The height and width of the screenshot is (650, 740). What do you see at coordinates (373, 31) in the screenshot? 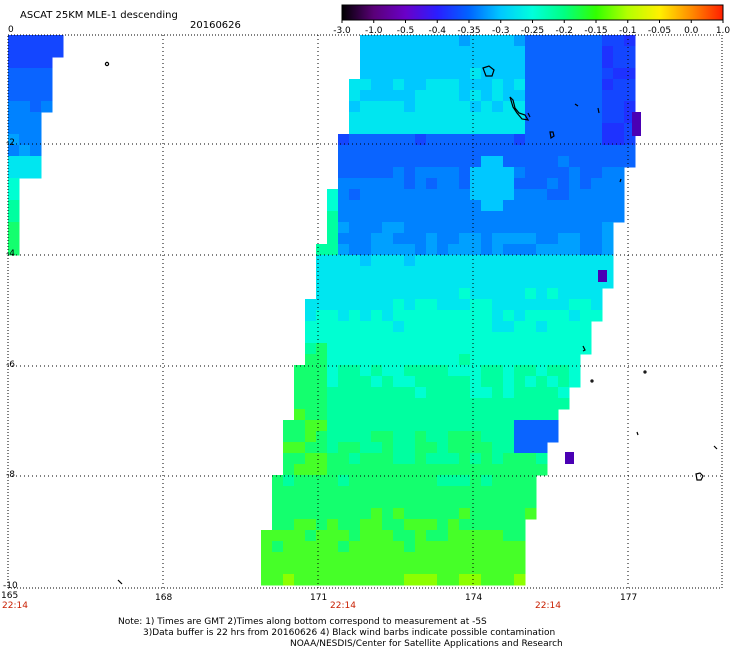
I see `colorbar-label: -1.0` at bounding box center [373, 31].